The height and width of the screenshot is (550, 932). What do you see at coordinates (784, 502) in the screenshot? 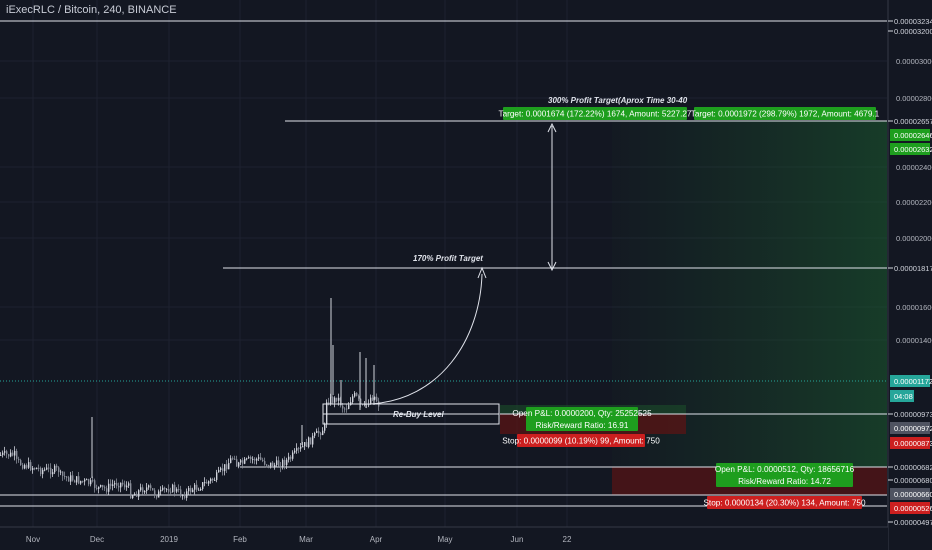
I see `position2-stop-label-bg` at bounding box center [784, 502].